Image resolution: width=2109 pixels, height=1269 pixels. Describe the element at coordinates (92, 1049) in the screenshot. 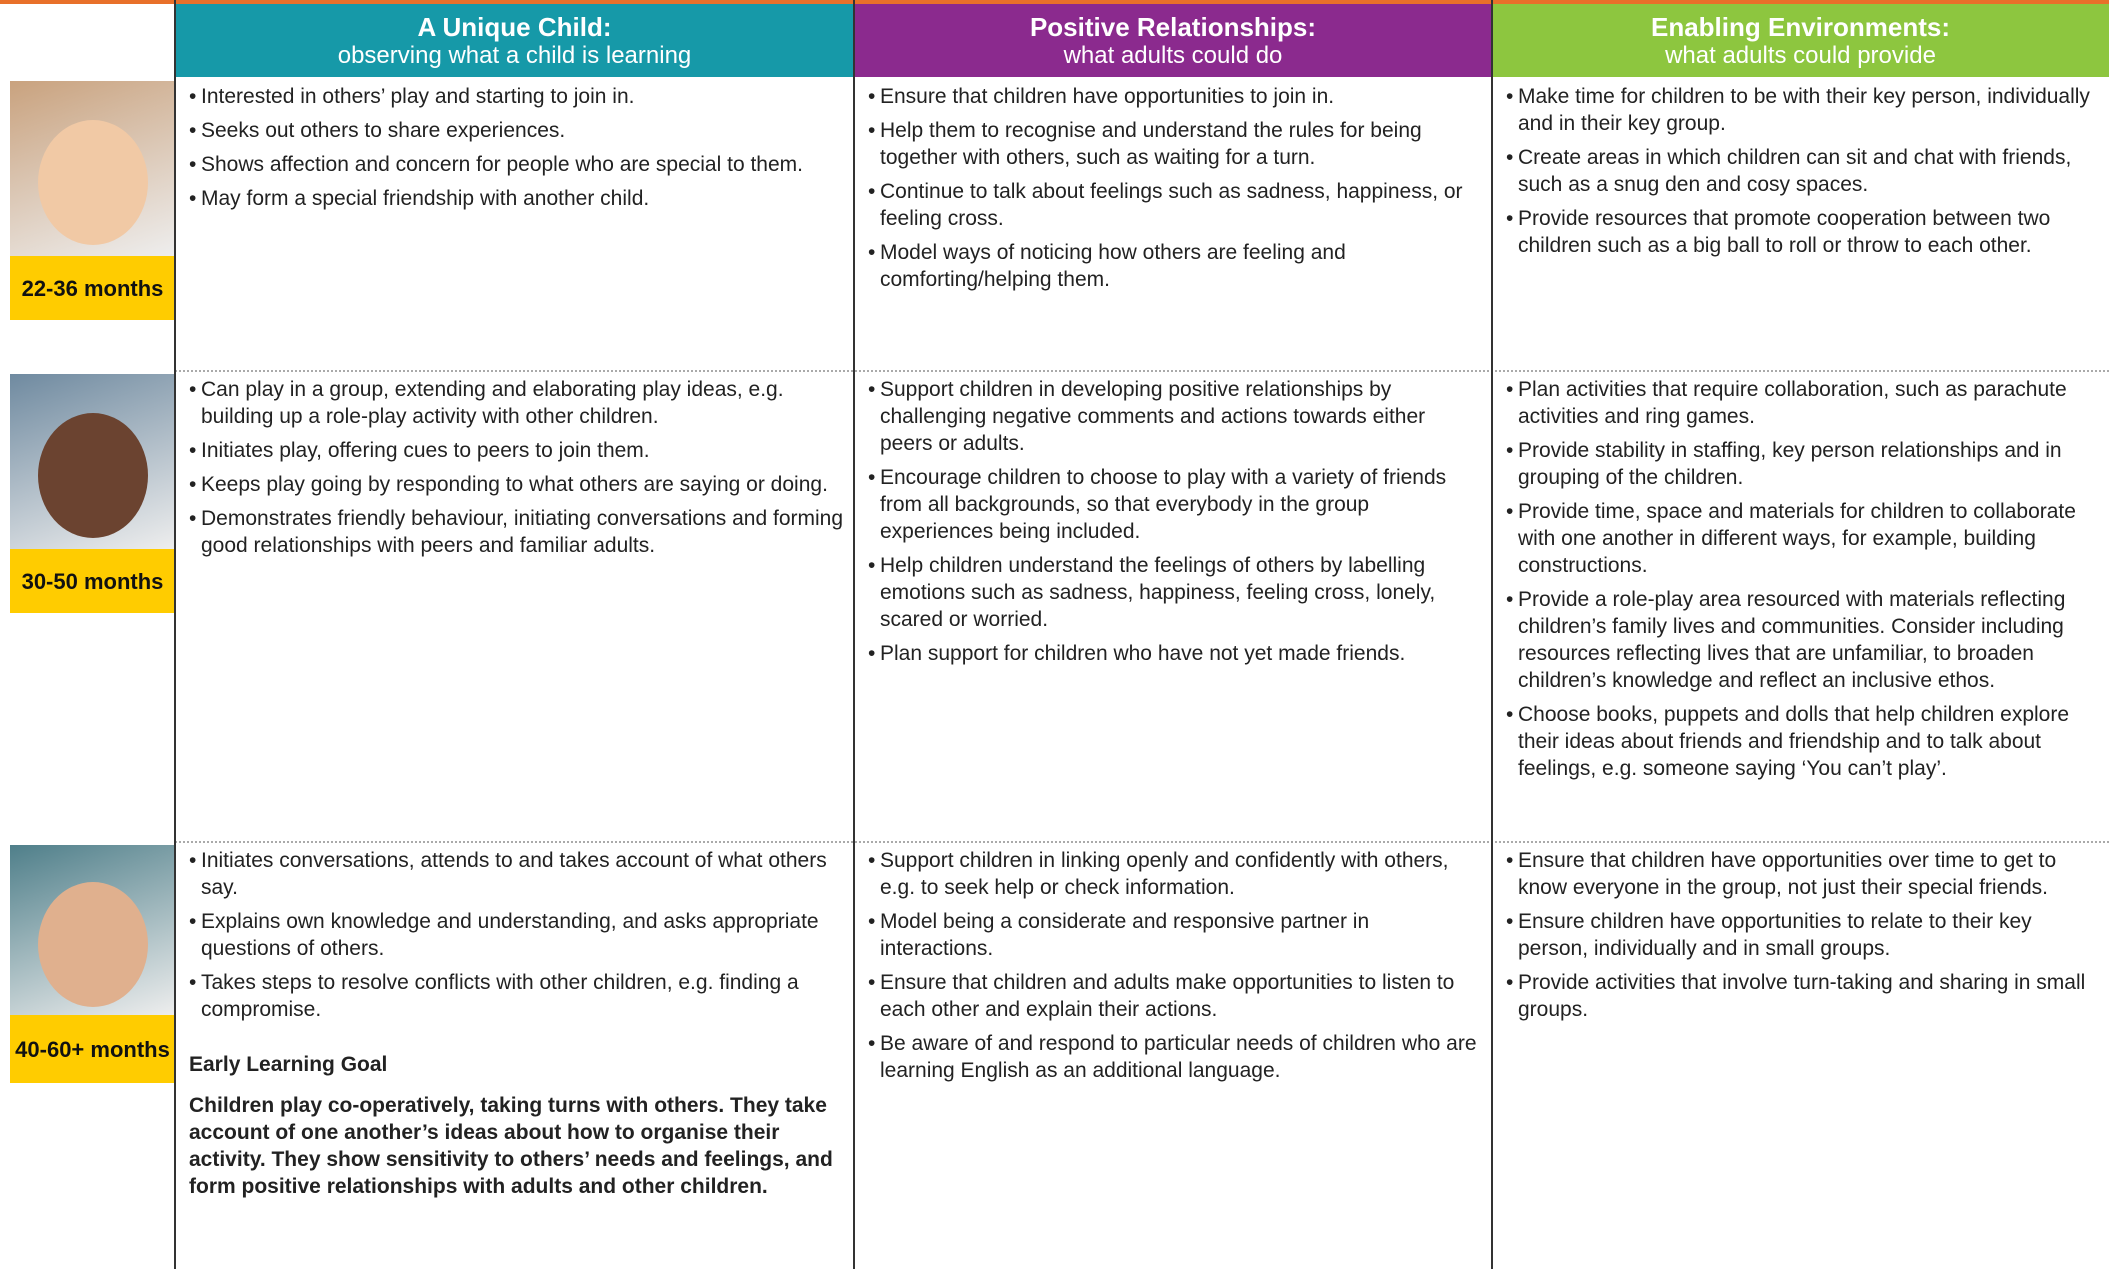

I see `age-label: 40-60+ months` at that location.